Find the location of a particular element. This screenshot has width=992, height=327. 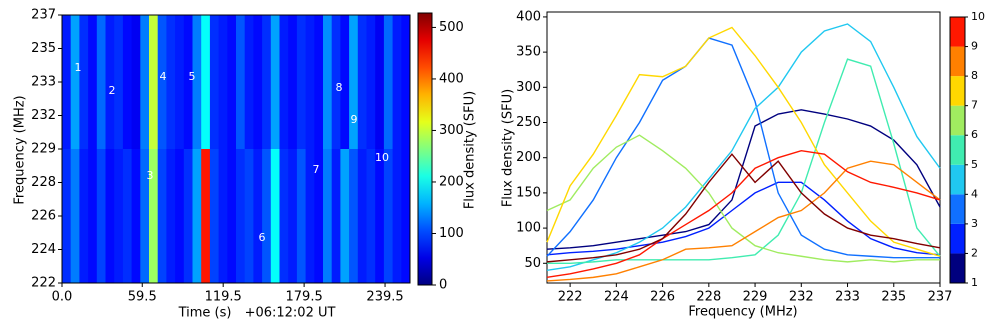

y-tick-label: 237 is located at coordinates (43, 15).